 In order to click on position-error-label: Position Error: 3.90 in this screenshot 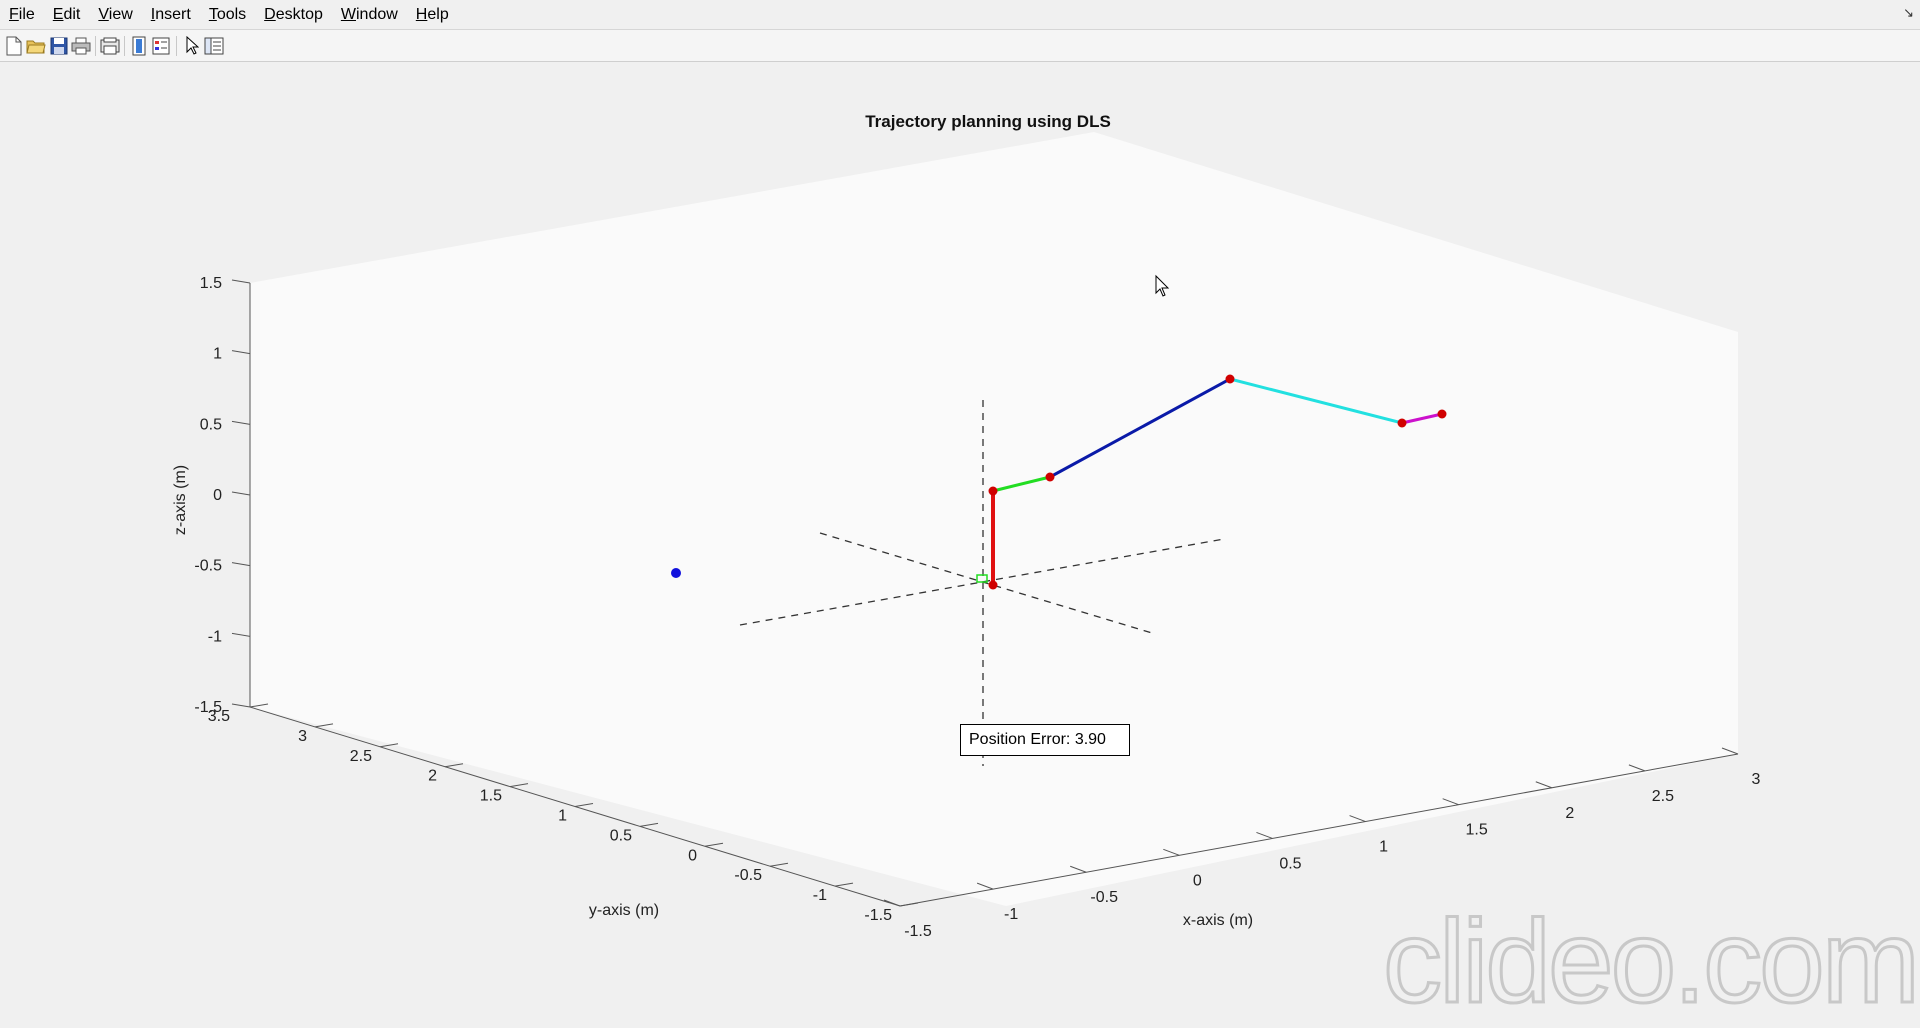, I will do `click(1045, 740)`.